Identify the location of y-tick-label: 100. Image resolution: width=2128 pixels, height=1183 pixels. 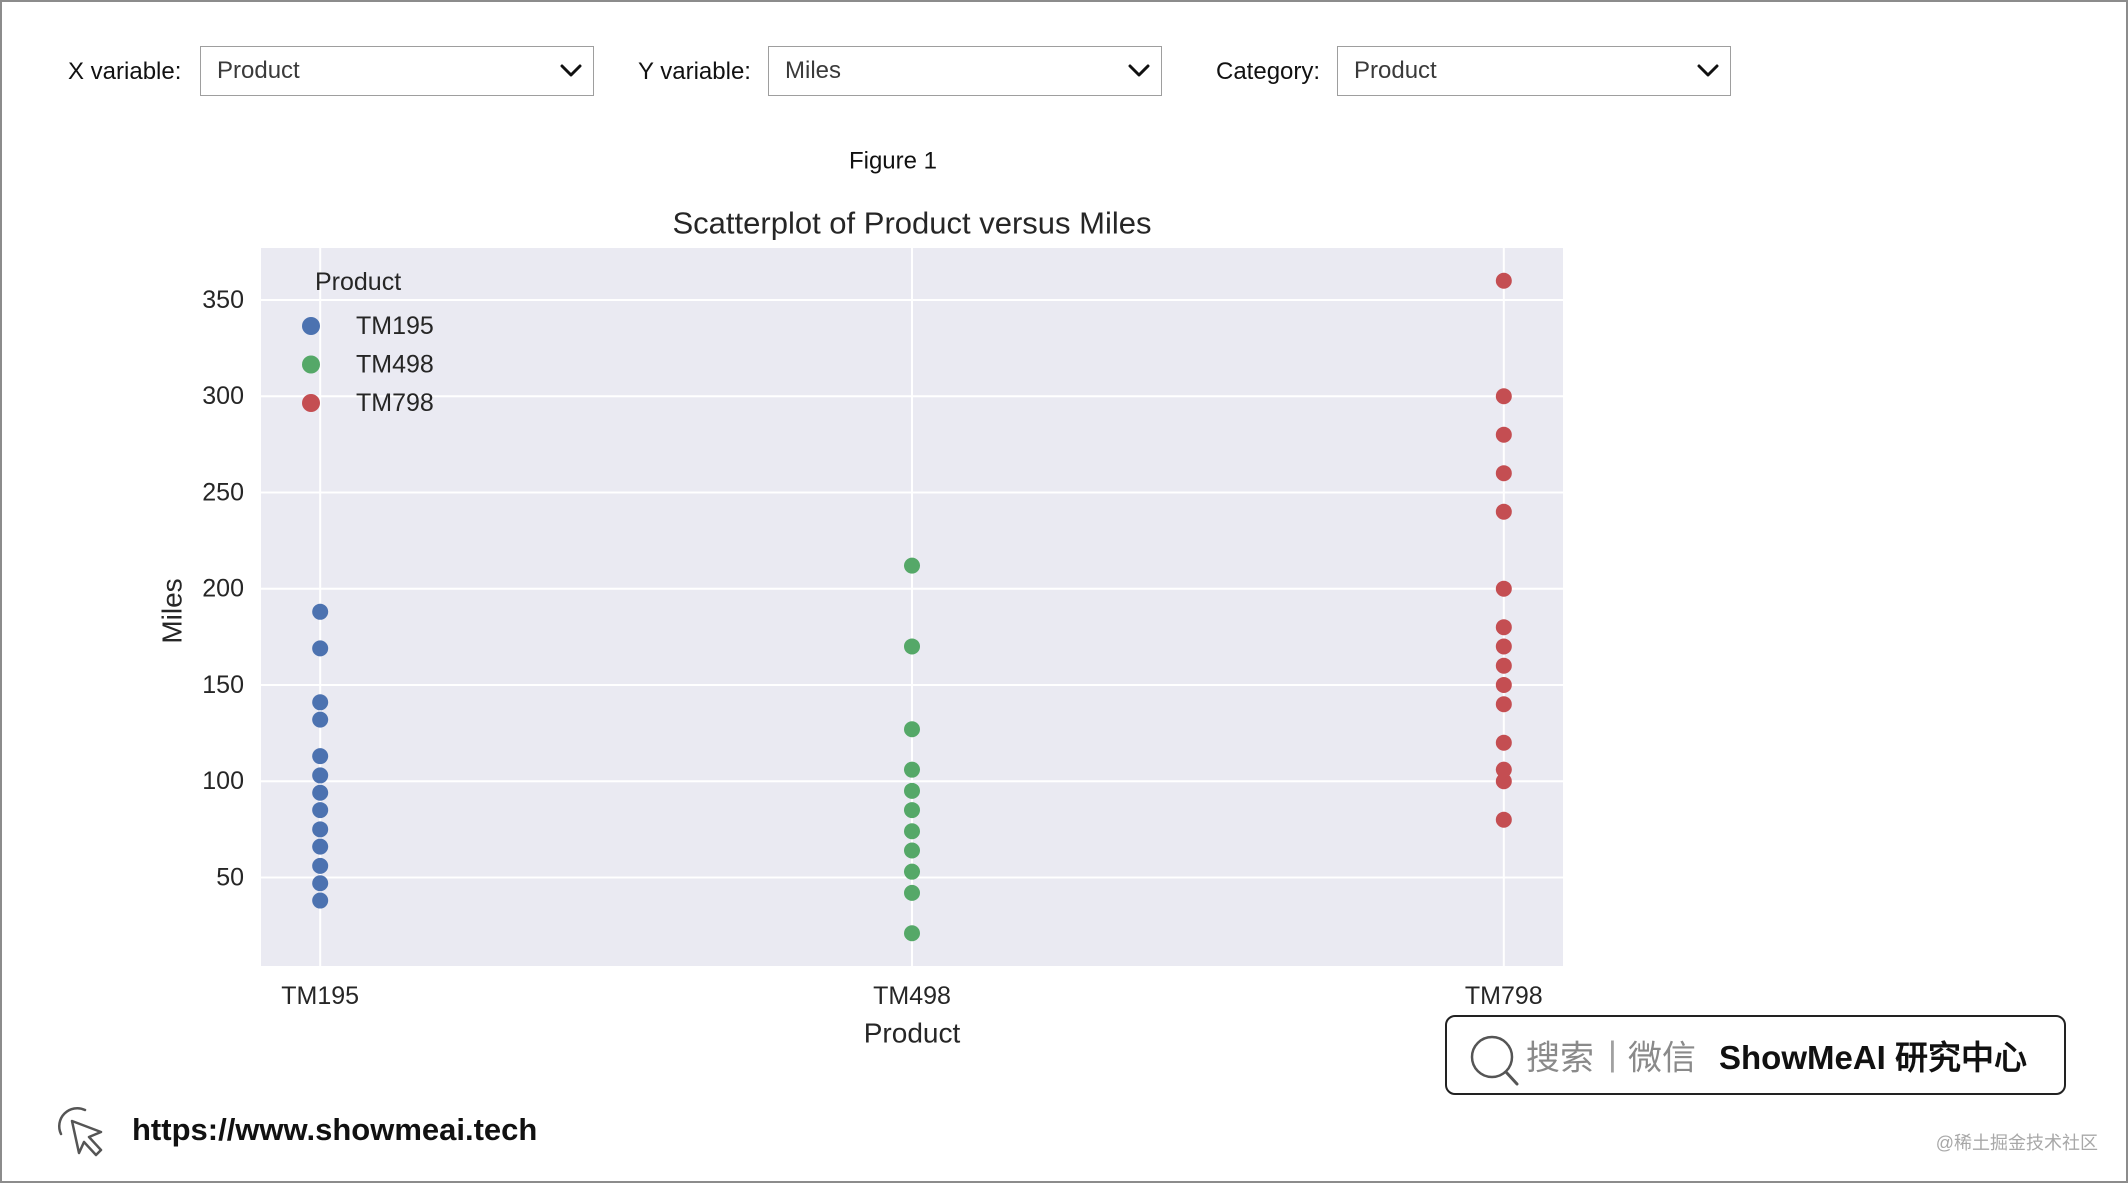
(223, 781).